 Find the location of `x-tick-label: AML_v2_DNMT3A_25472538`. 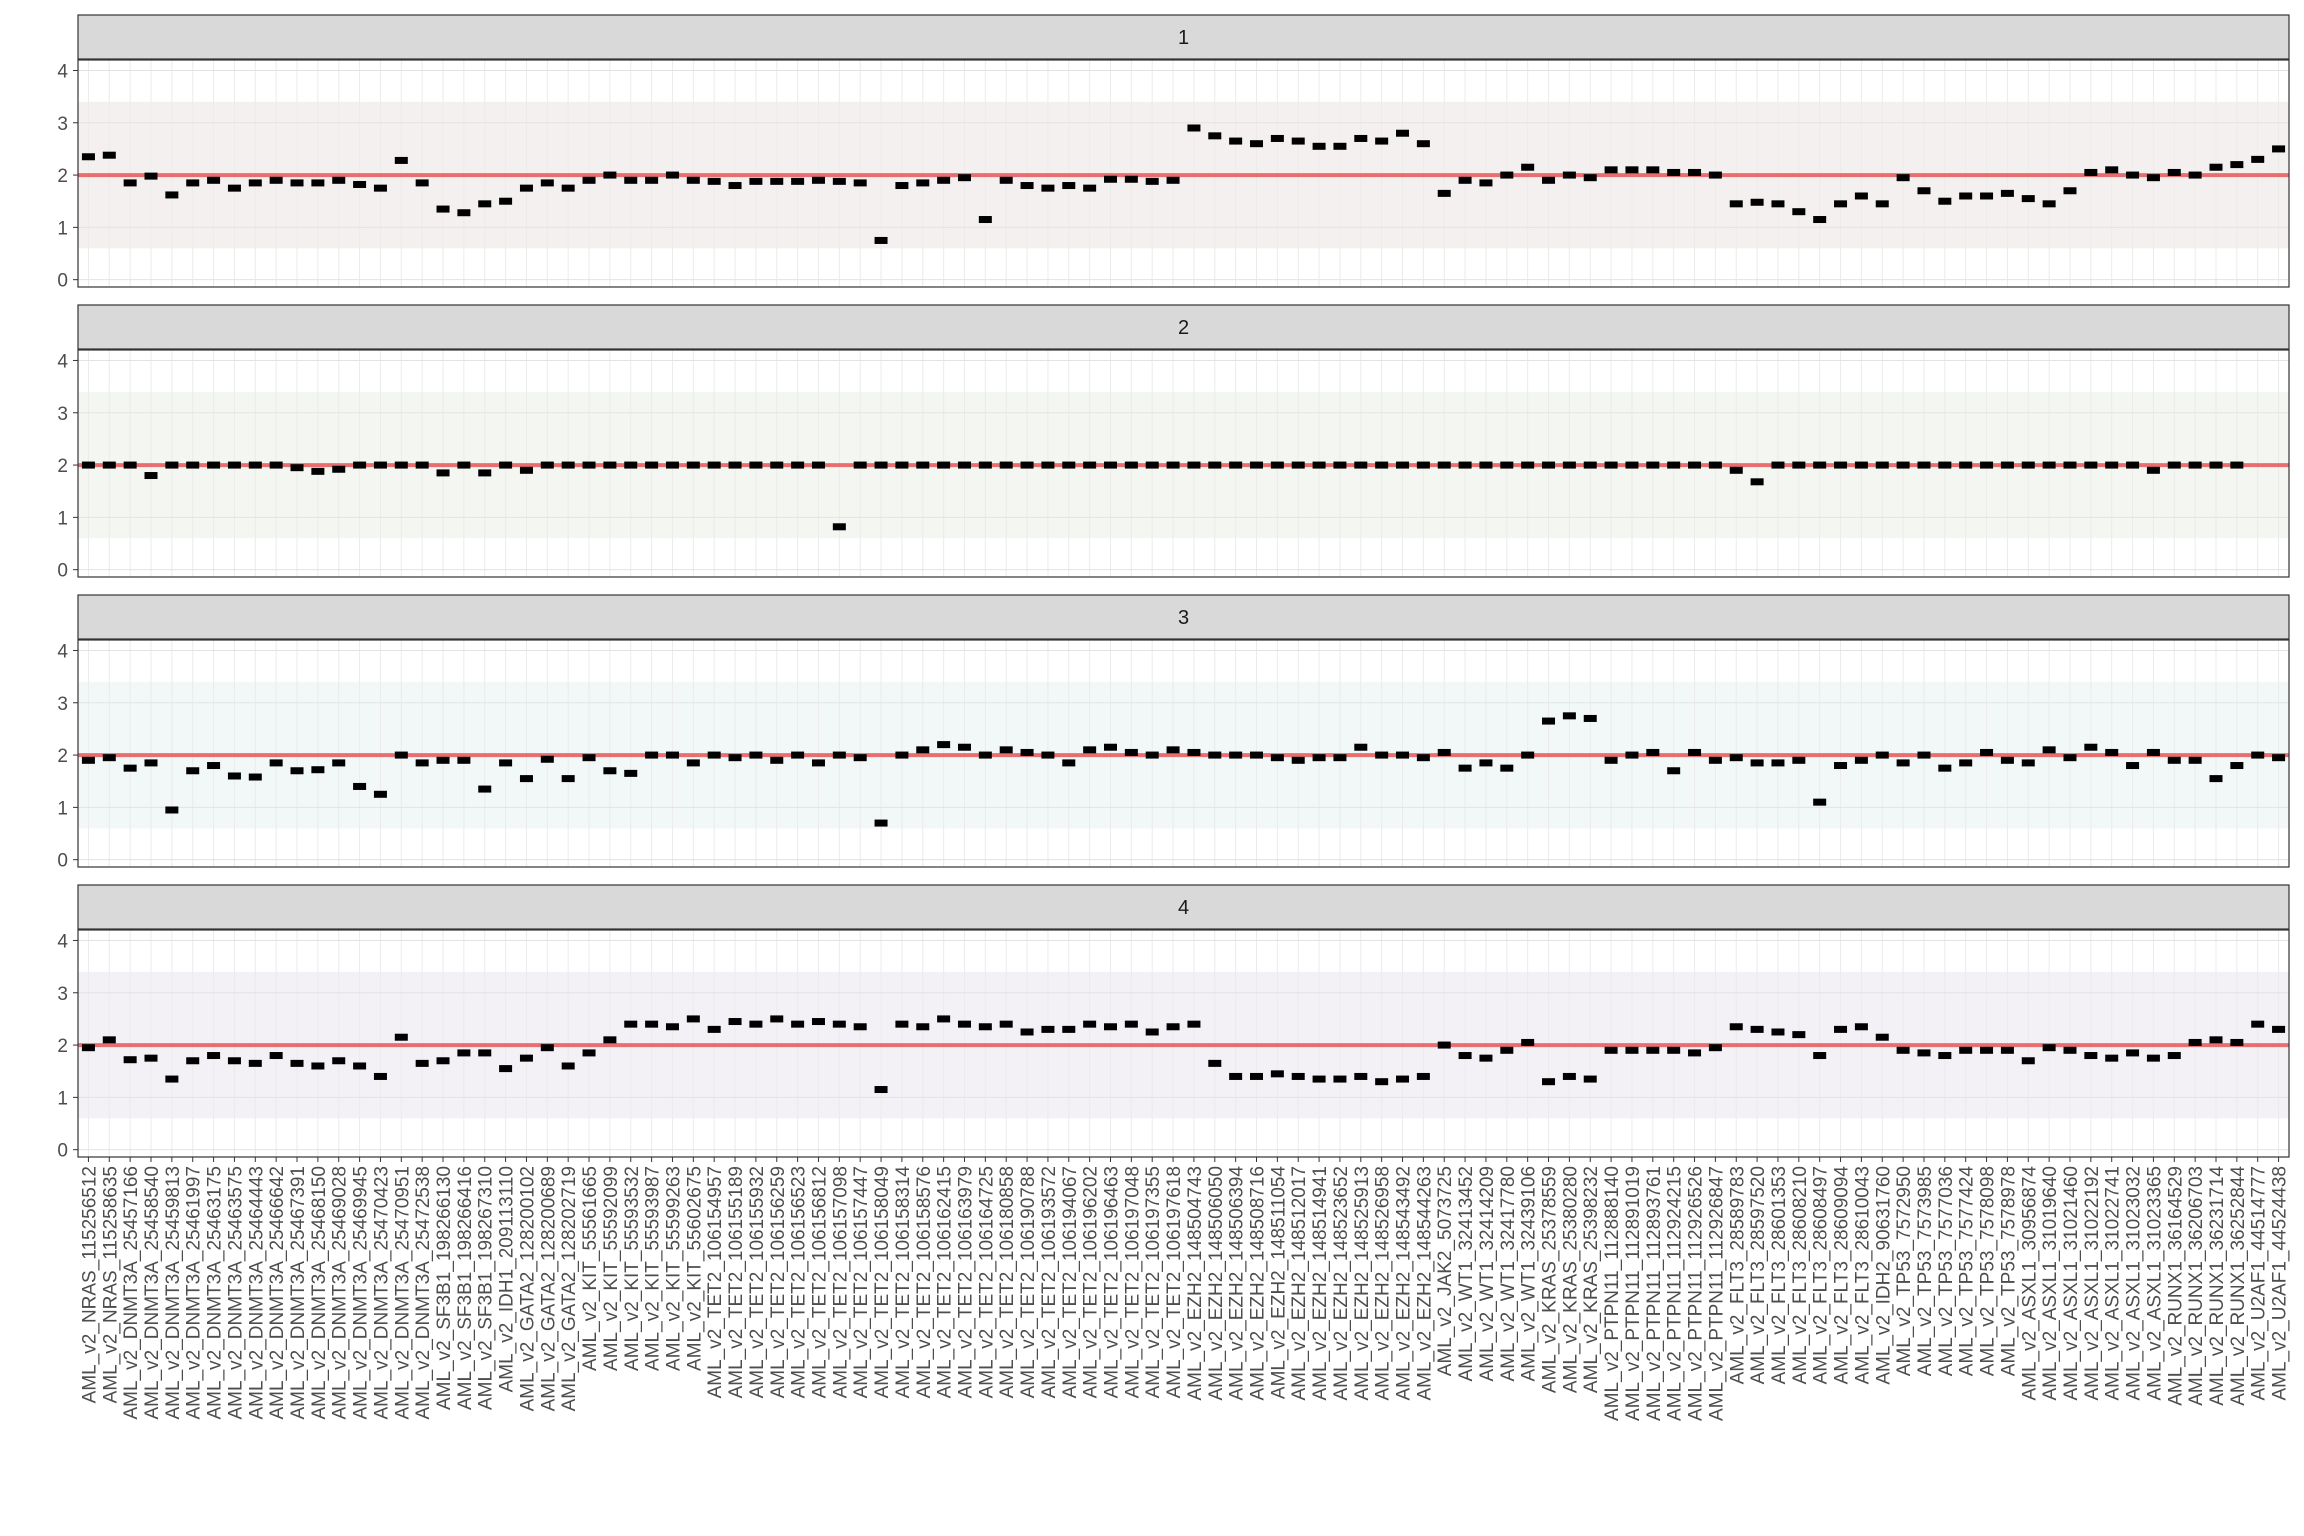

x-tick-label: AML_v2_DNMT3A_25472538 is located at coordinates (423, 1293).